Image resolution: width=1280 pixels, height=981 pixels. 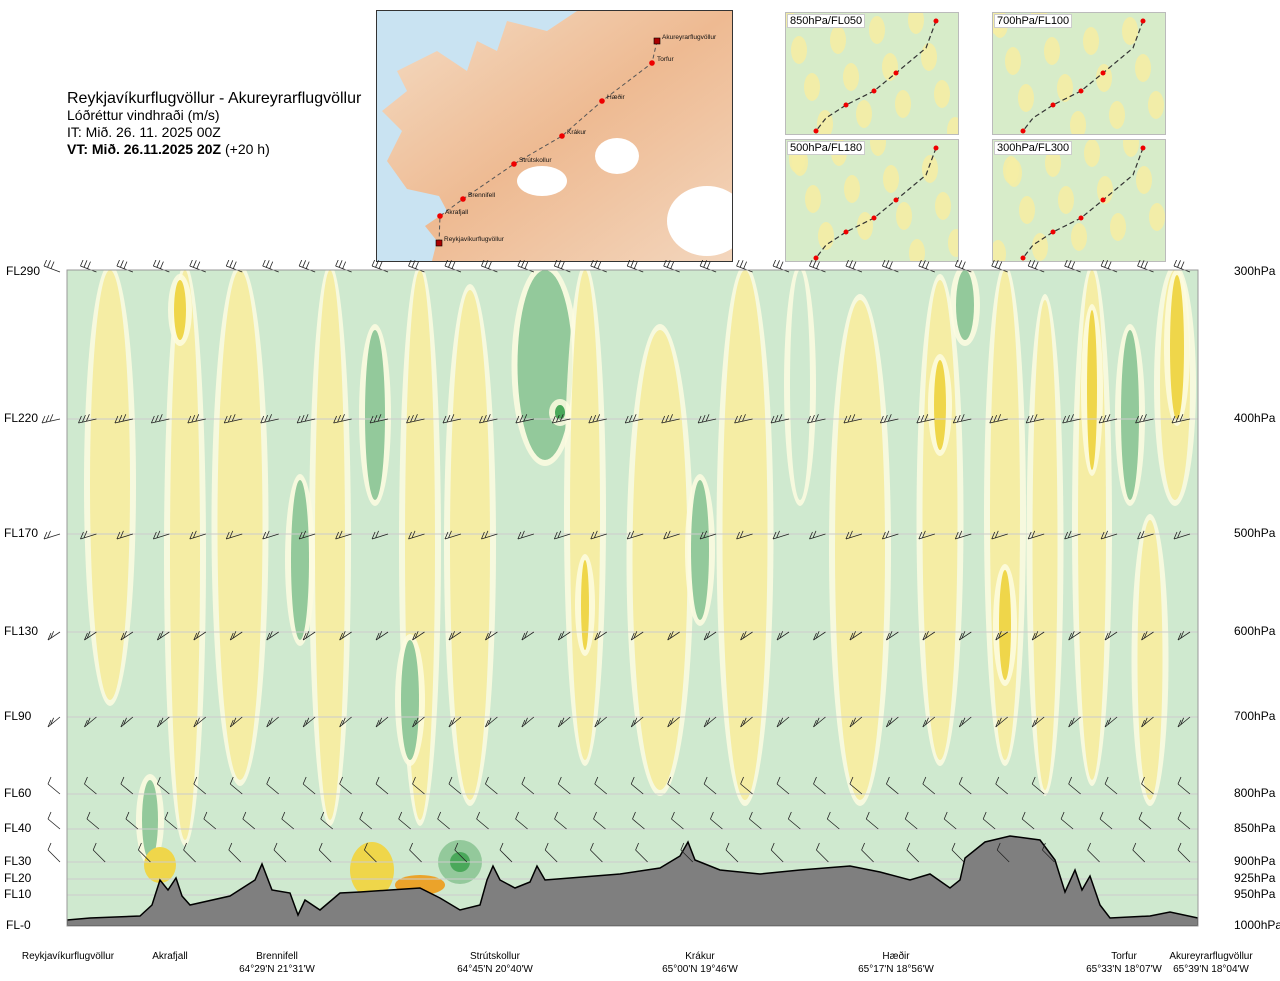 What do you see at coordinates (214, 149) in the screenshot?
I see `valid-time: VT: Mið. 26.11.2025 20Z (+20 h)` at bounding box center [214, 149].